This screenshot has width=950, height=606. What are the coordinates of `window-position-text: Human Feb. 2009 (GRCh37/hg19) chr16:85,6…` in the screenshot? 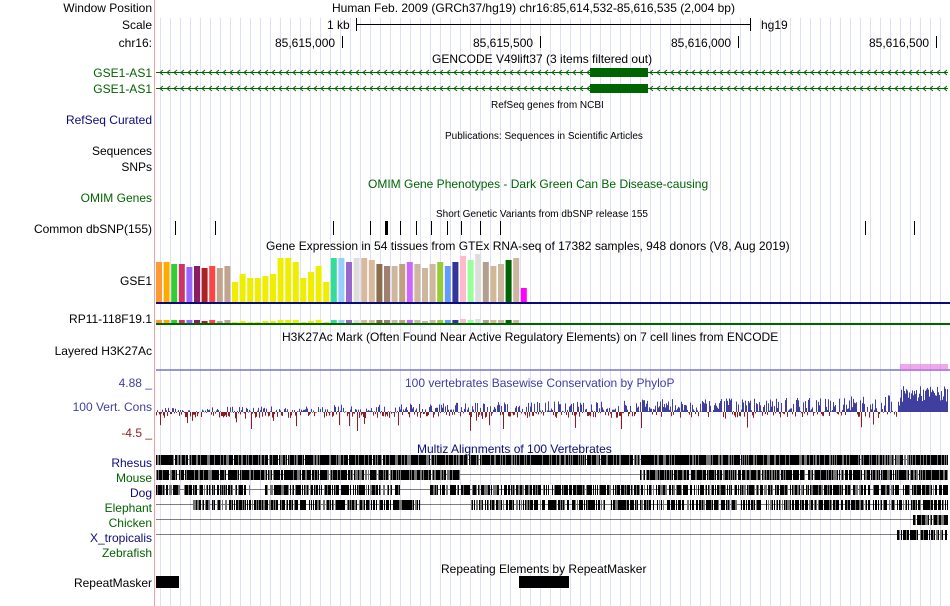 It's located at (533, 8).